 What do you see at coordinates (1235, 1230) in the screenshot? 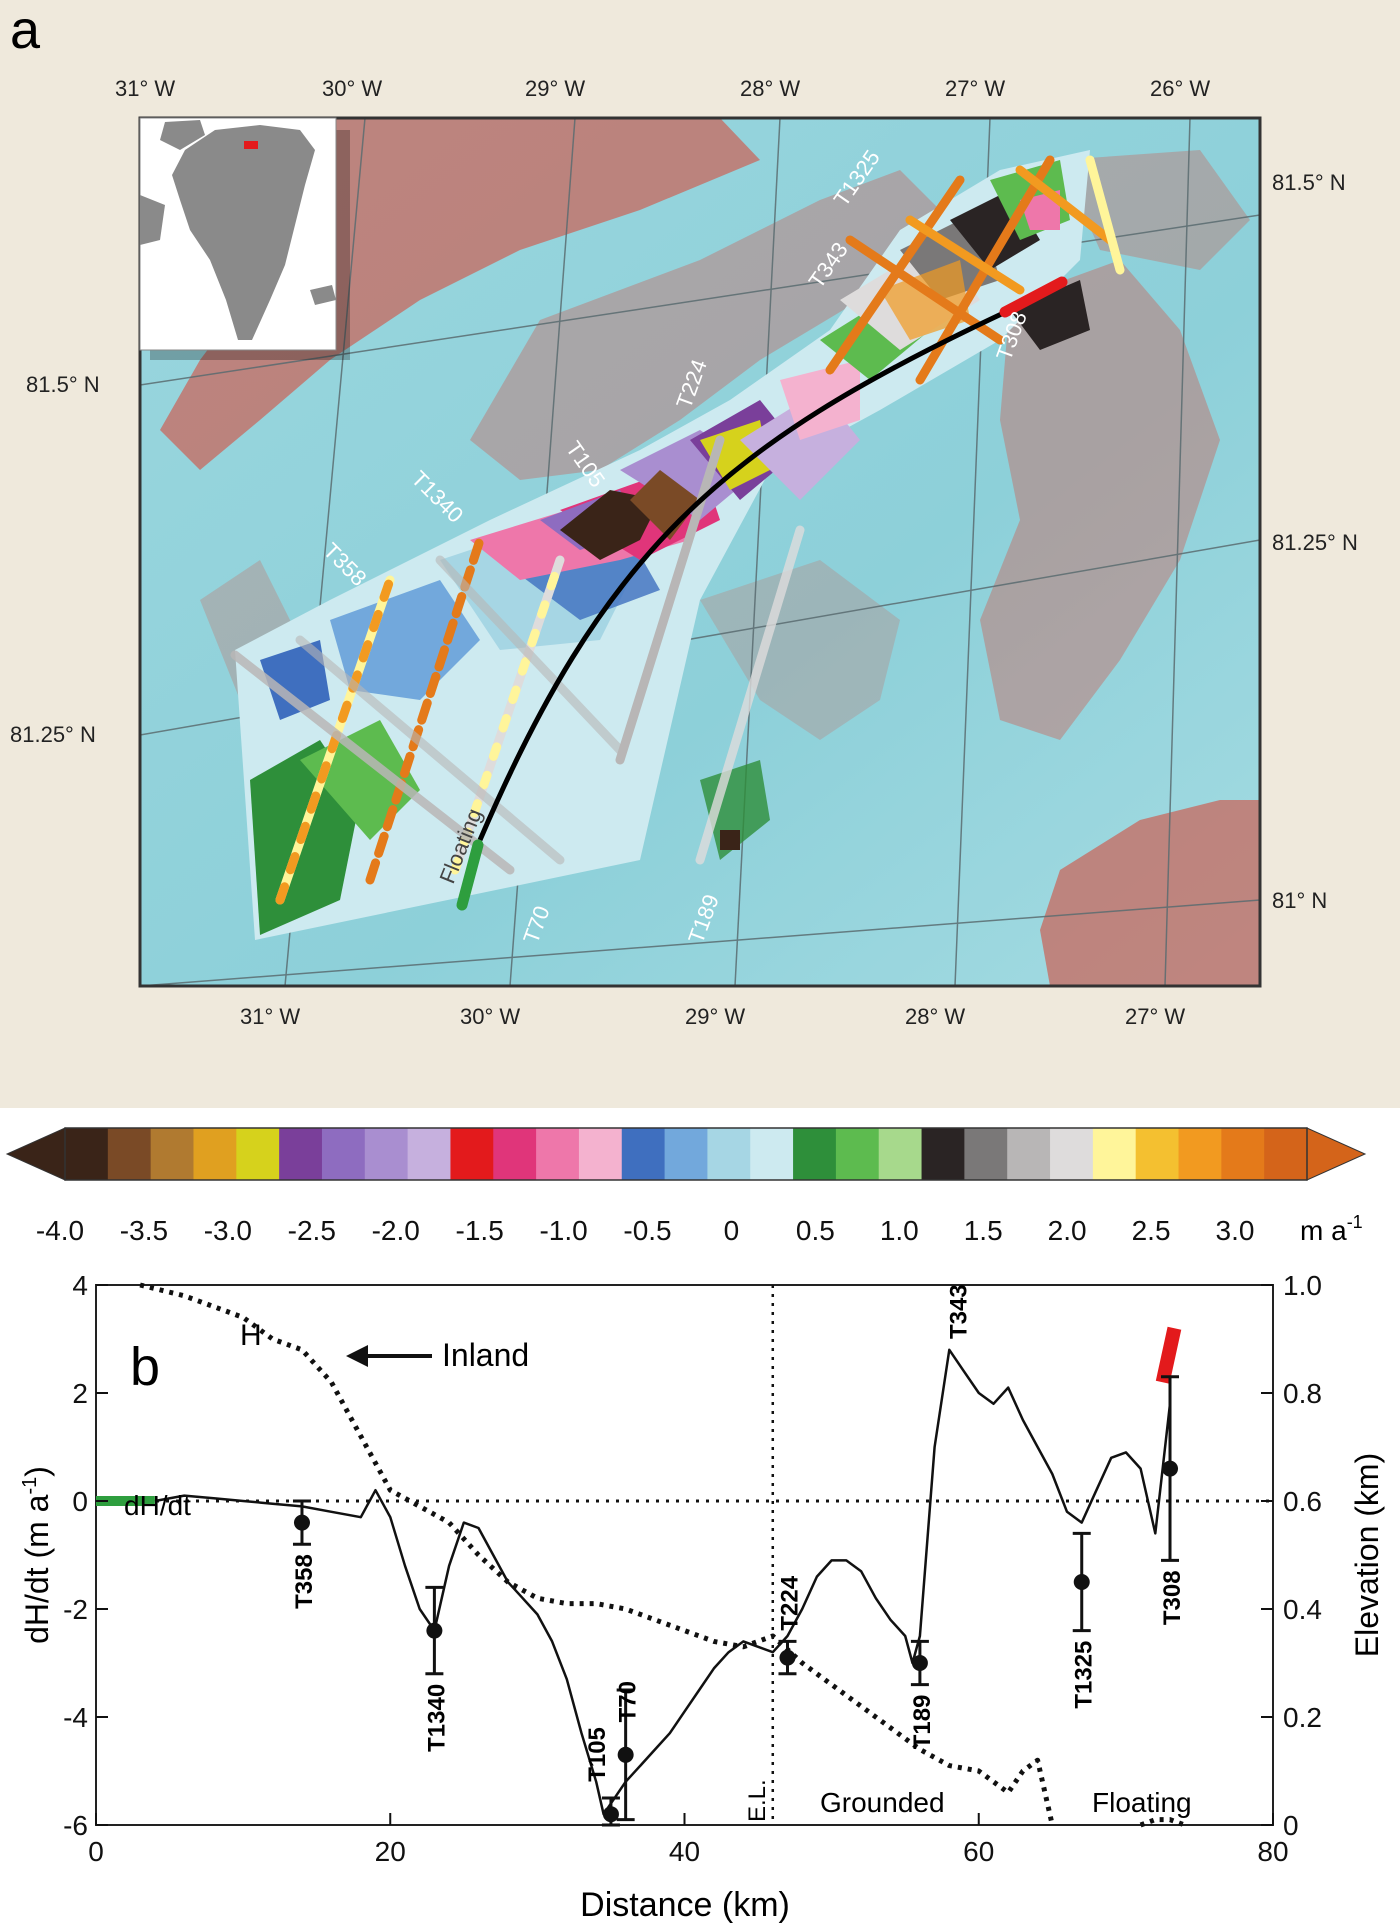
I see `colorbar-tick-14: 3.0` at bounding box center [1235, 1230].